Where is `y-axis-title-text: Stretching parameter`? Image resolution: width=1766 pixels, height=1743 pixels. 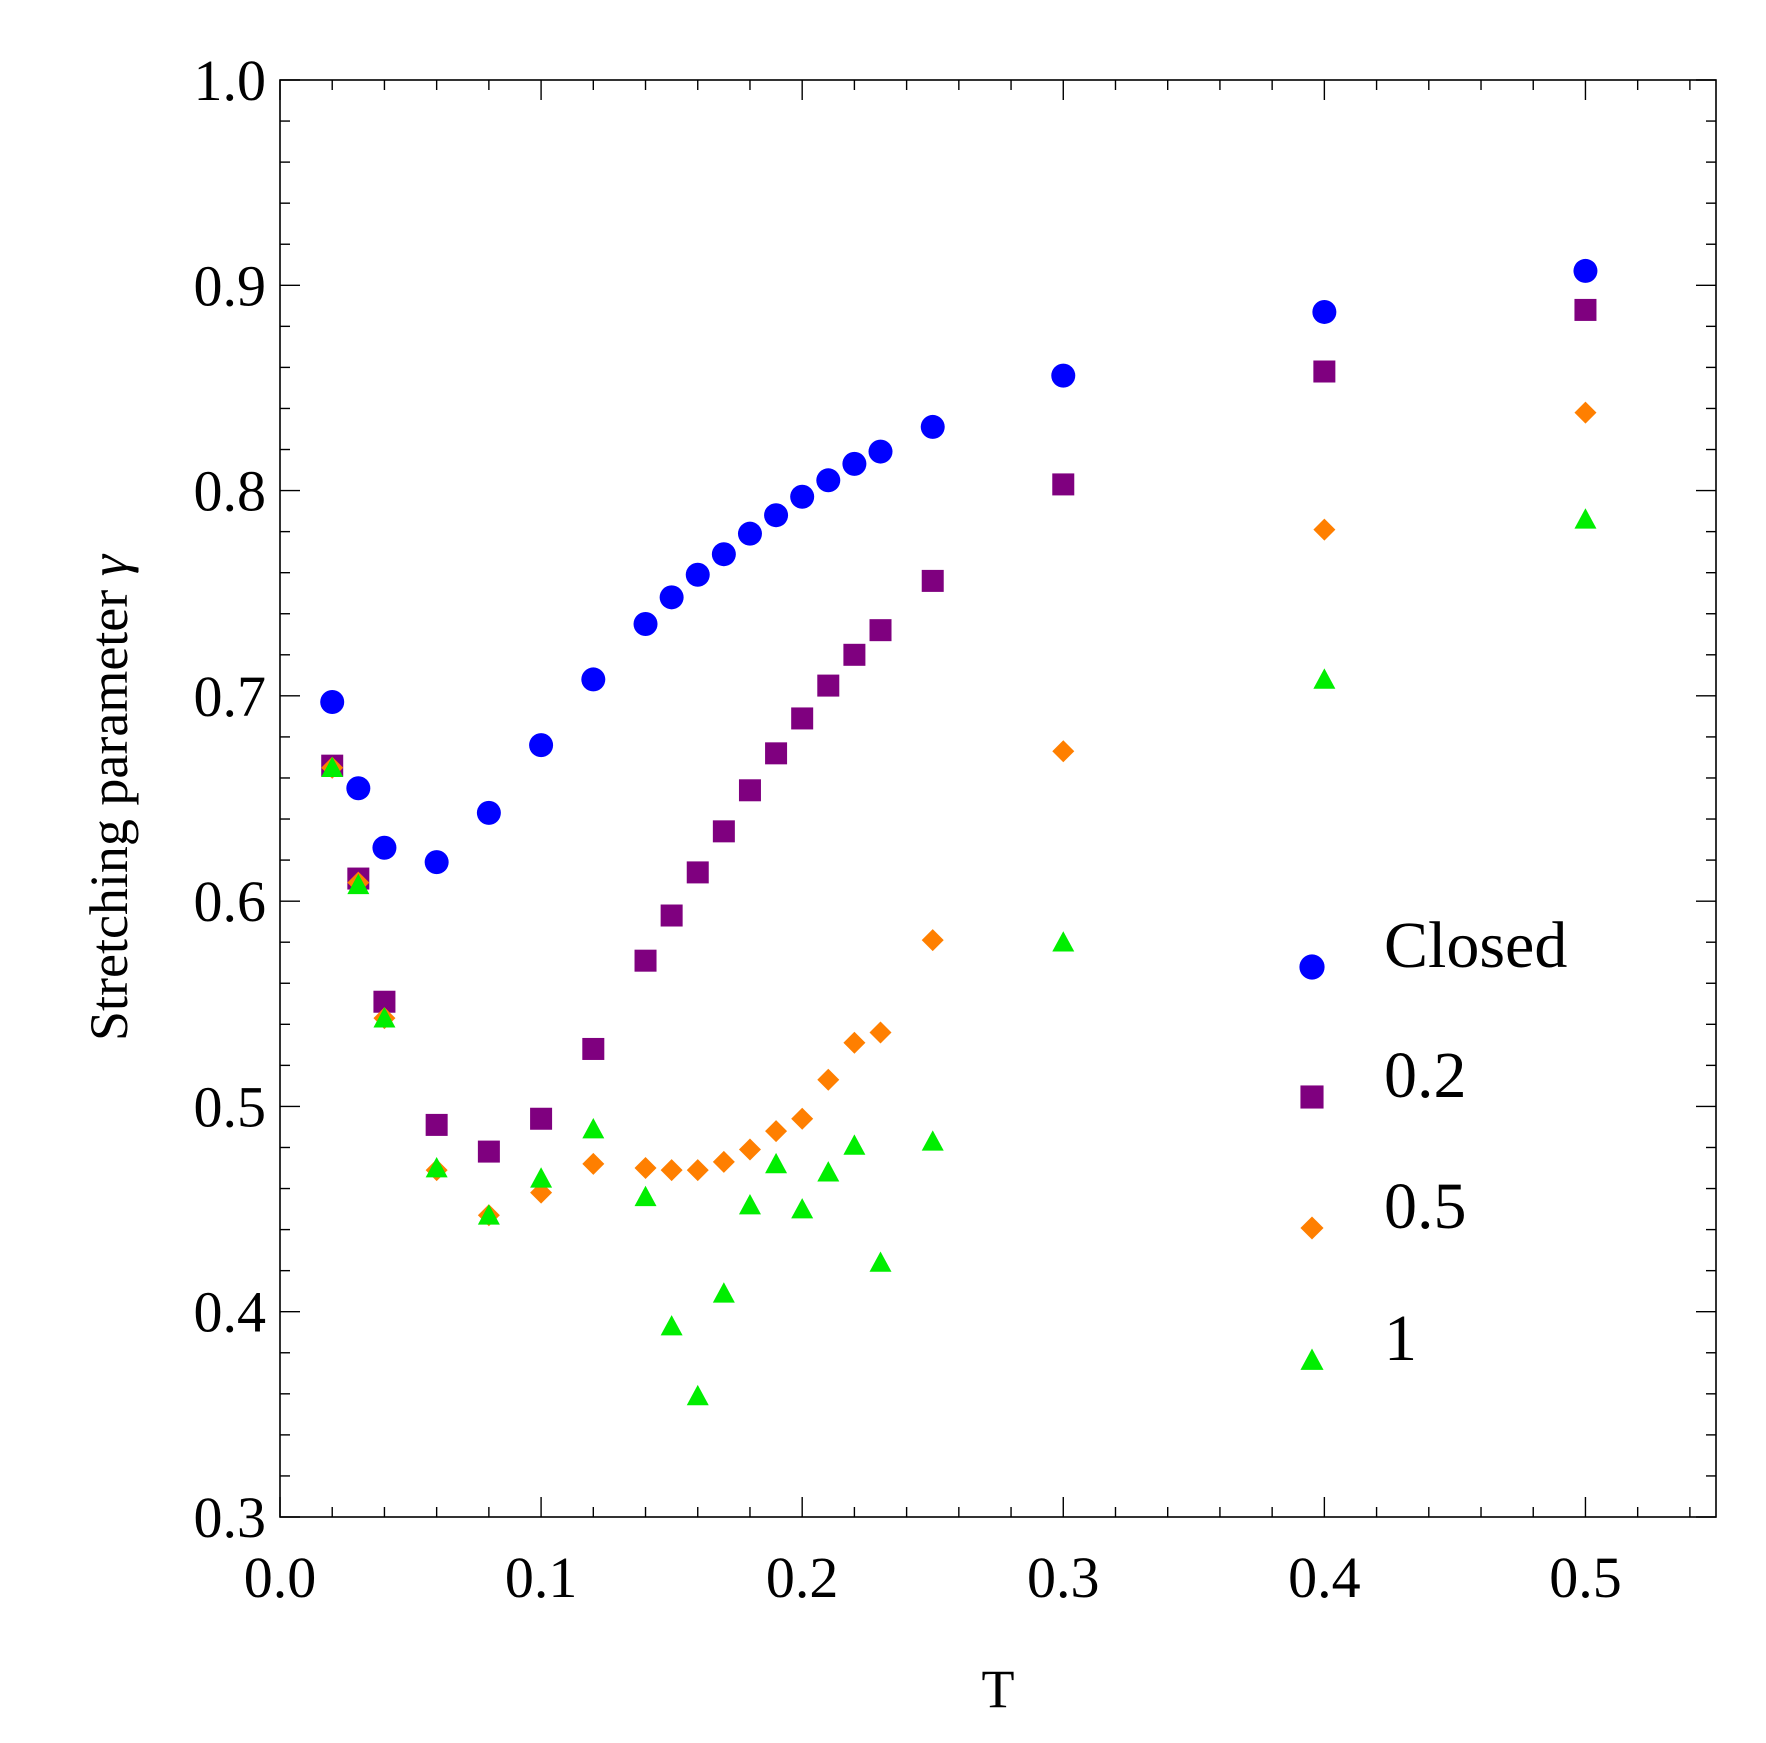
y-axis-title-text: Stretching parameter is located at coordinates (109, 815).